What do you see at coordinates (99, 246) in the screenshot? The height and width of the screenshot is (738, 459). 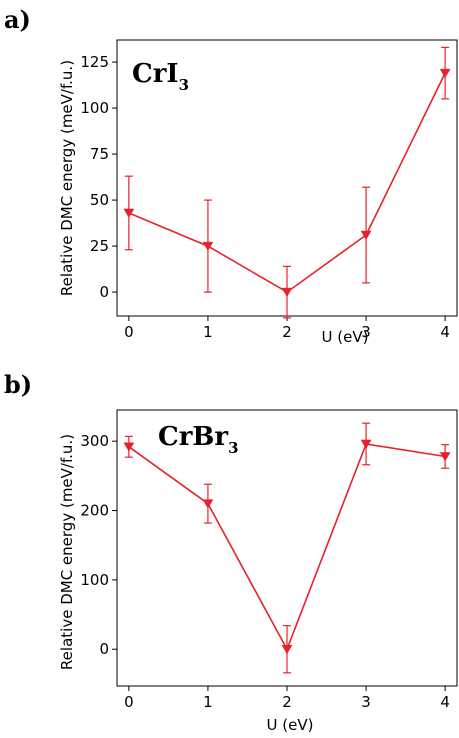 I see `y-tick-label: 25` at bounding box center [99, 246].